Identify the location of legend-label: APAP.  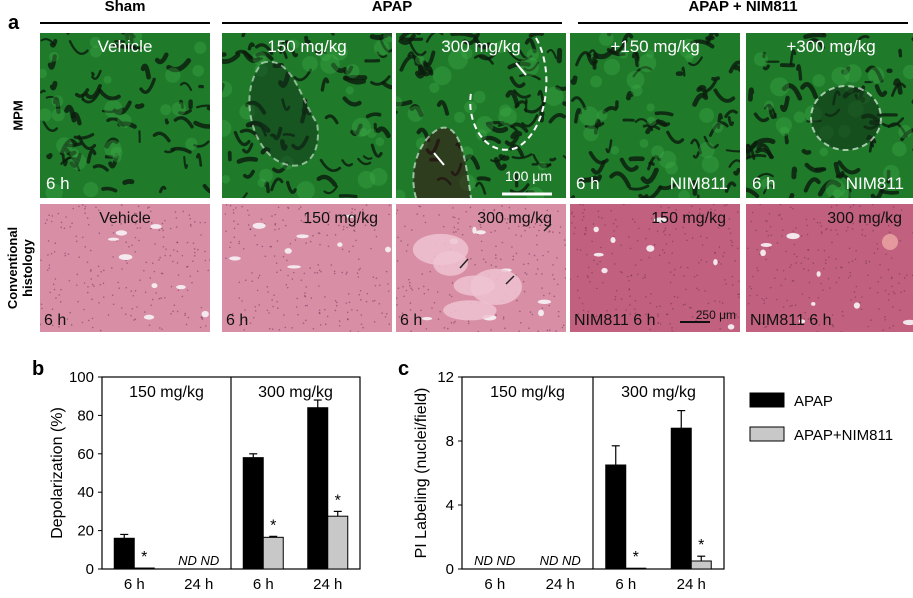
(813, 401).